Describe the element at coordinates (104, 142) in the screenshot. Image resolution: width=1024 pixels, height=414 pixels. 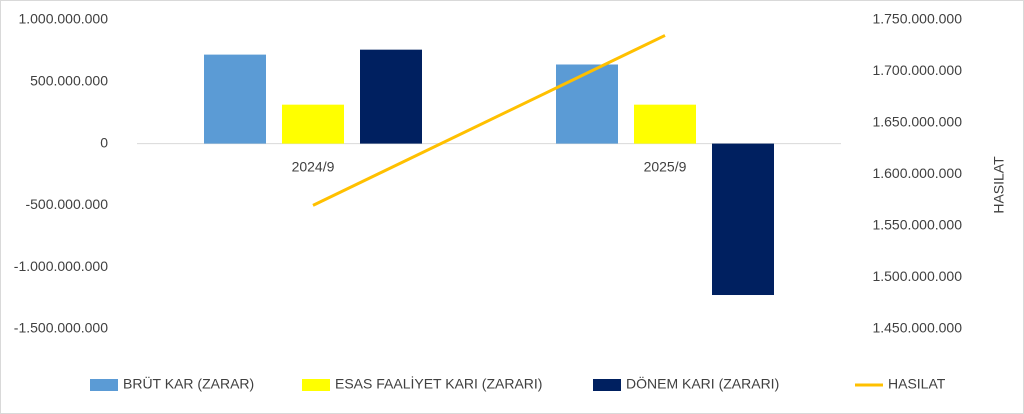
I see `y-tick-label: 0` at that location.